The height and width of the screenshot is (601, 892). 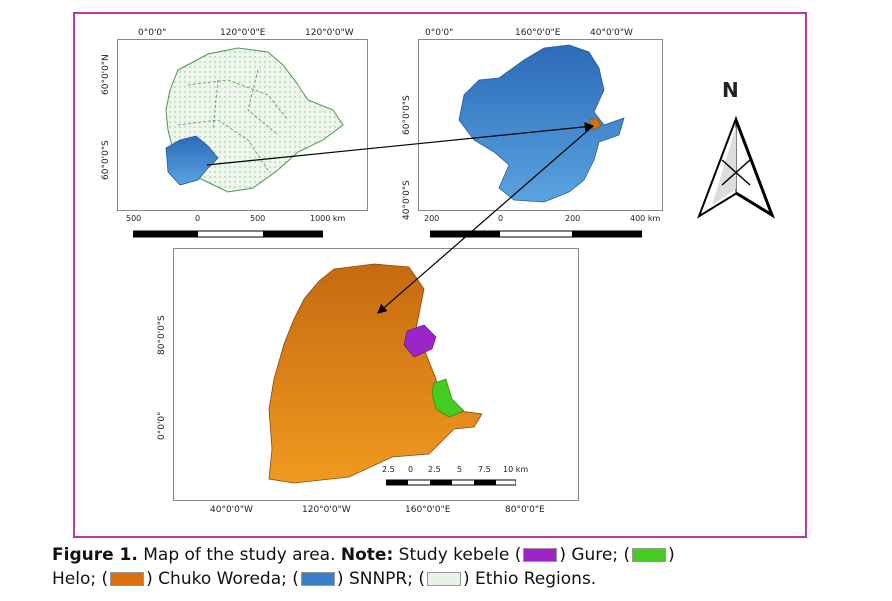 I want to click on regions-swatch, so click(x=444, y=579).